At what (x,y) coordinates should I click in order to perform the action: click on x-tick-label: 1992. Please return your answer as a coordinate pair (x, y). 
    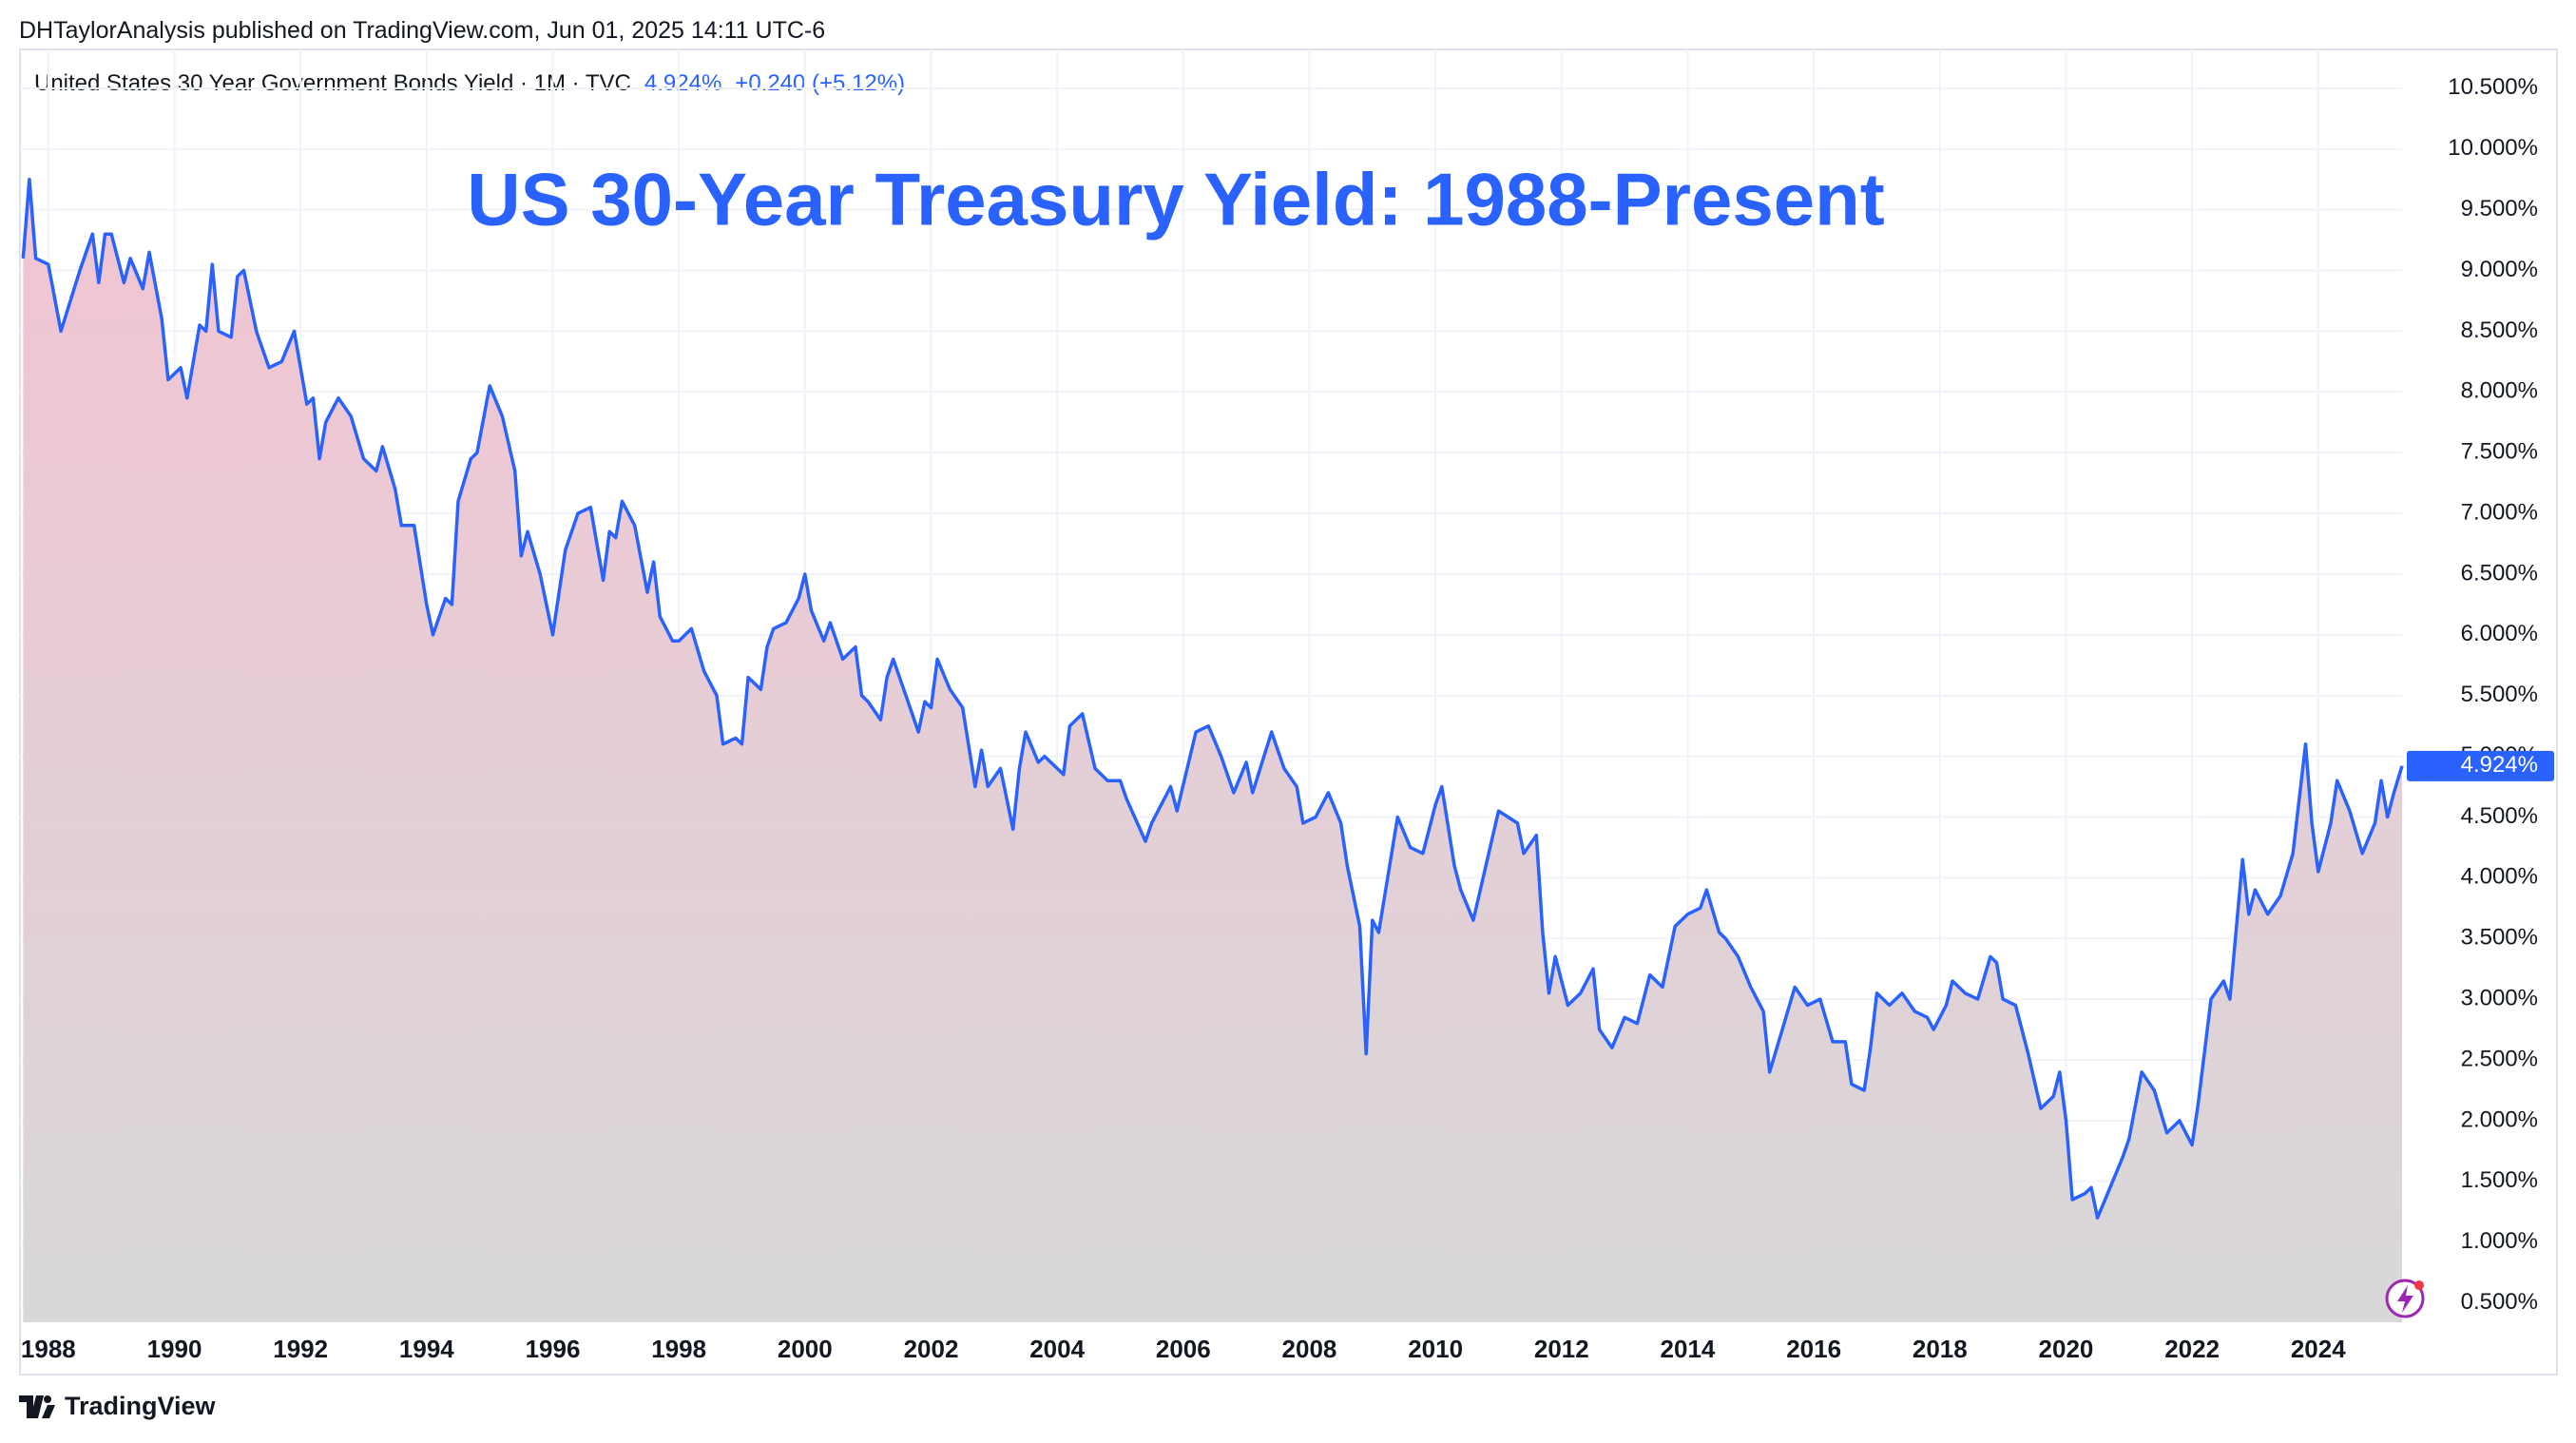
    Looking at the image, I should click on (300, 1349).